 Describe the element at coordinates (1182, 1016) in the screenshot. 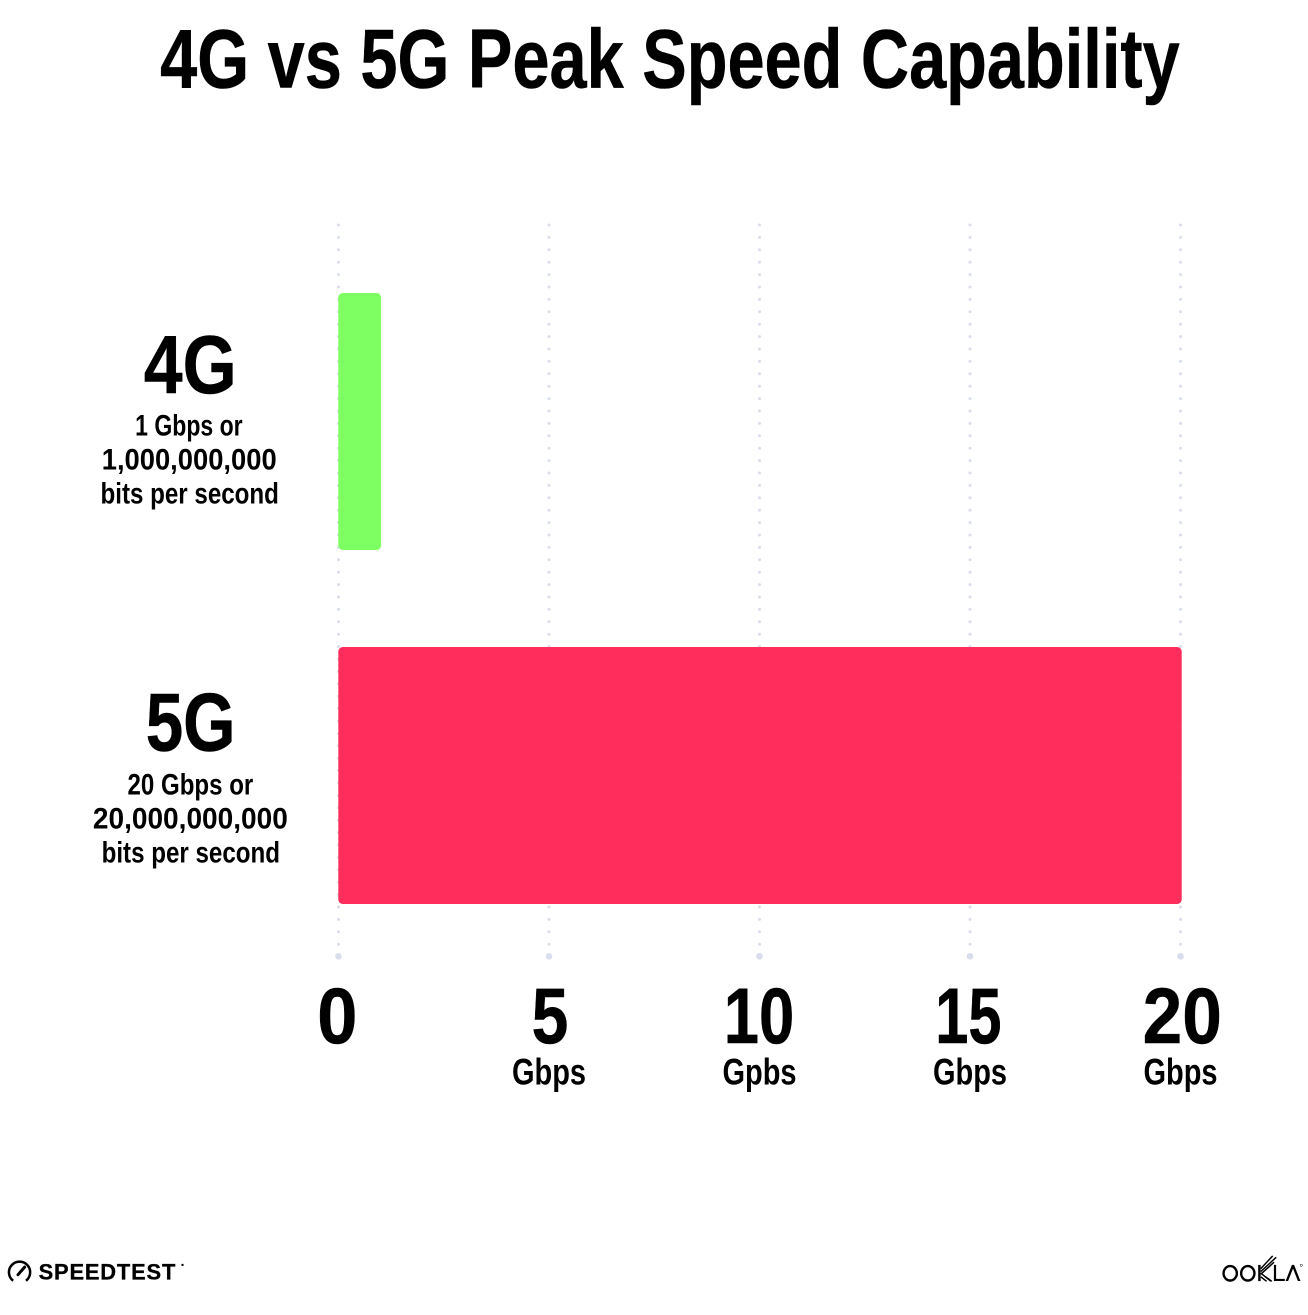

I see `svg-text: 20` at that location.